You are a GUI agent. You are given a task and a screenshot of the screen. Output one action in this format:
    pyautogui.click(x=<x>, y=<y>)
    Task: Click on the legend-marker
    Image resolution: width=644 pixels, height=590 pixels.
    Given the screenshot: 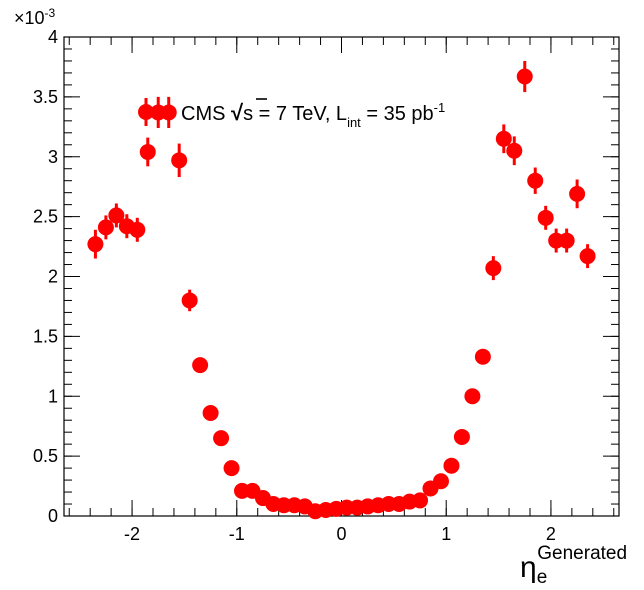 What is the action you would take?
    pyautogui.click(x=146, y=112)
    